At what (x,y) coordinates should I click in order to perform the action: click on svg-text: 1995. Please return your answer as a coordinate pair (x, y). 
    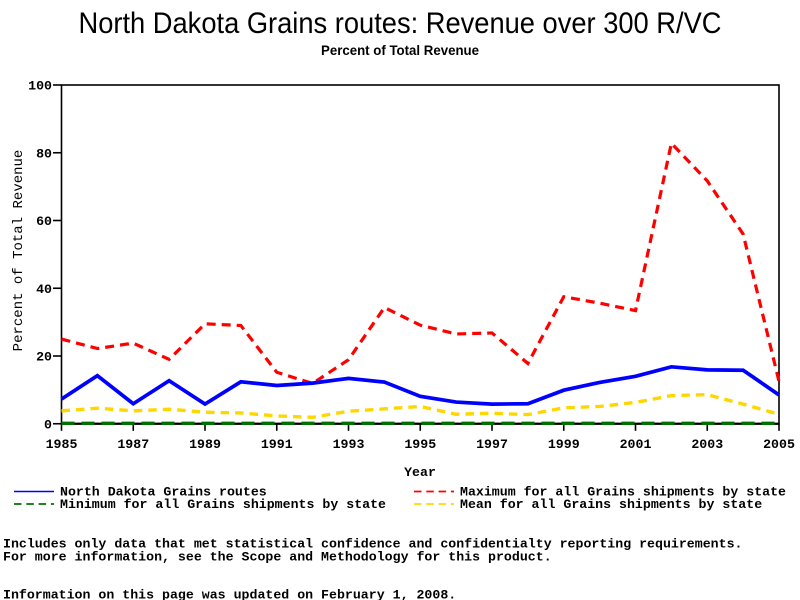
    Looking at the image, I should click on (420, 444).